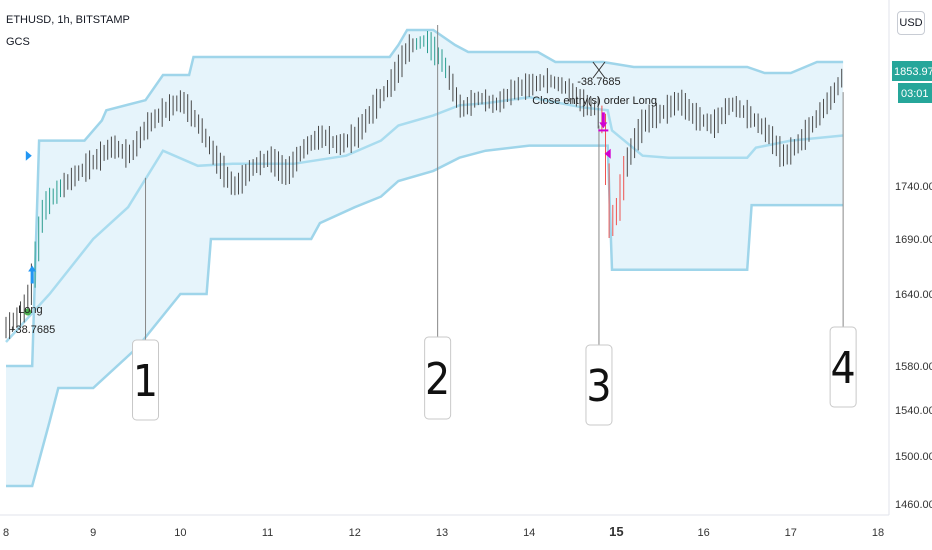 This screenshot has width=932, height=550. I want to click on exit-label: Close entry(s) order Long, so click(594, 101).